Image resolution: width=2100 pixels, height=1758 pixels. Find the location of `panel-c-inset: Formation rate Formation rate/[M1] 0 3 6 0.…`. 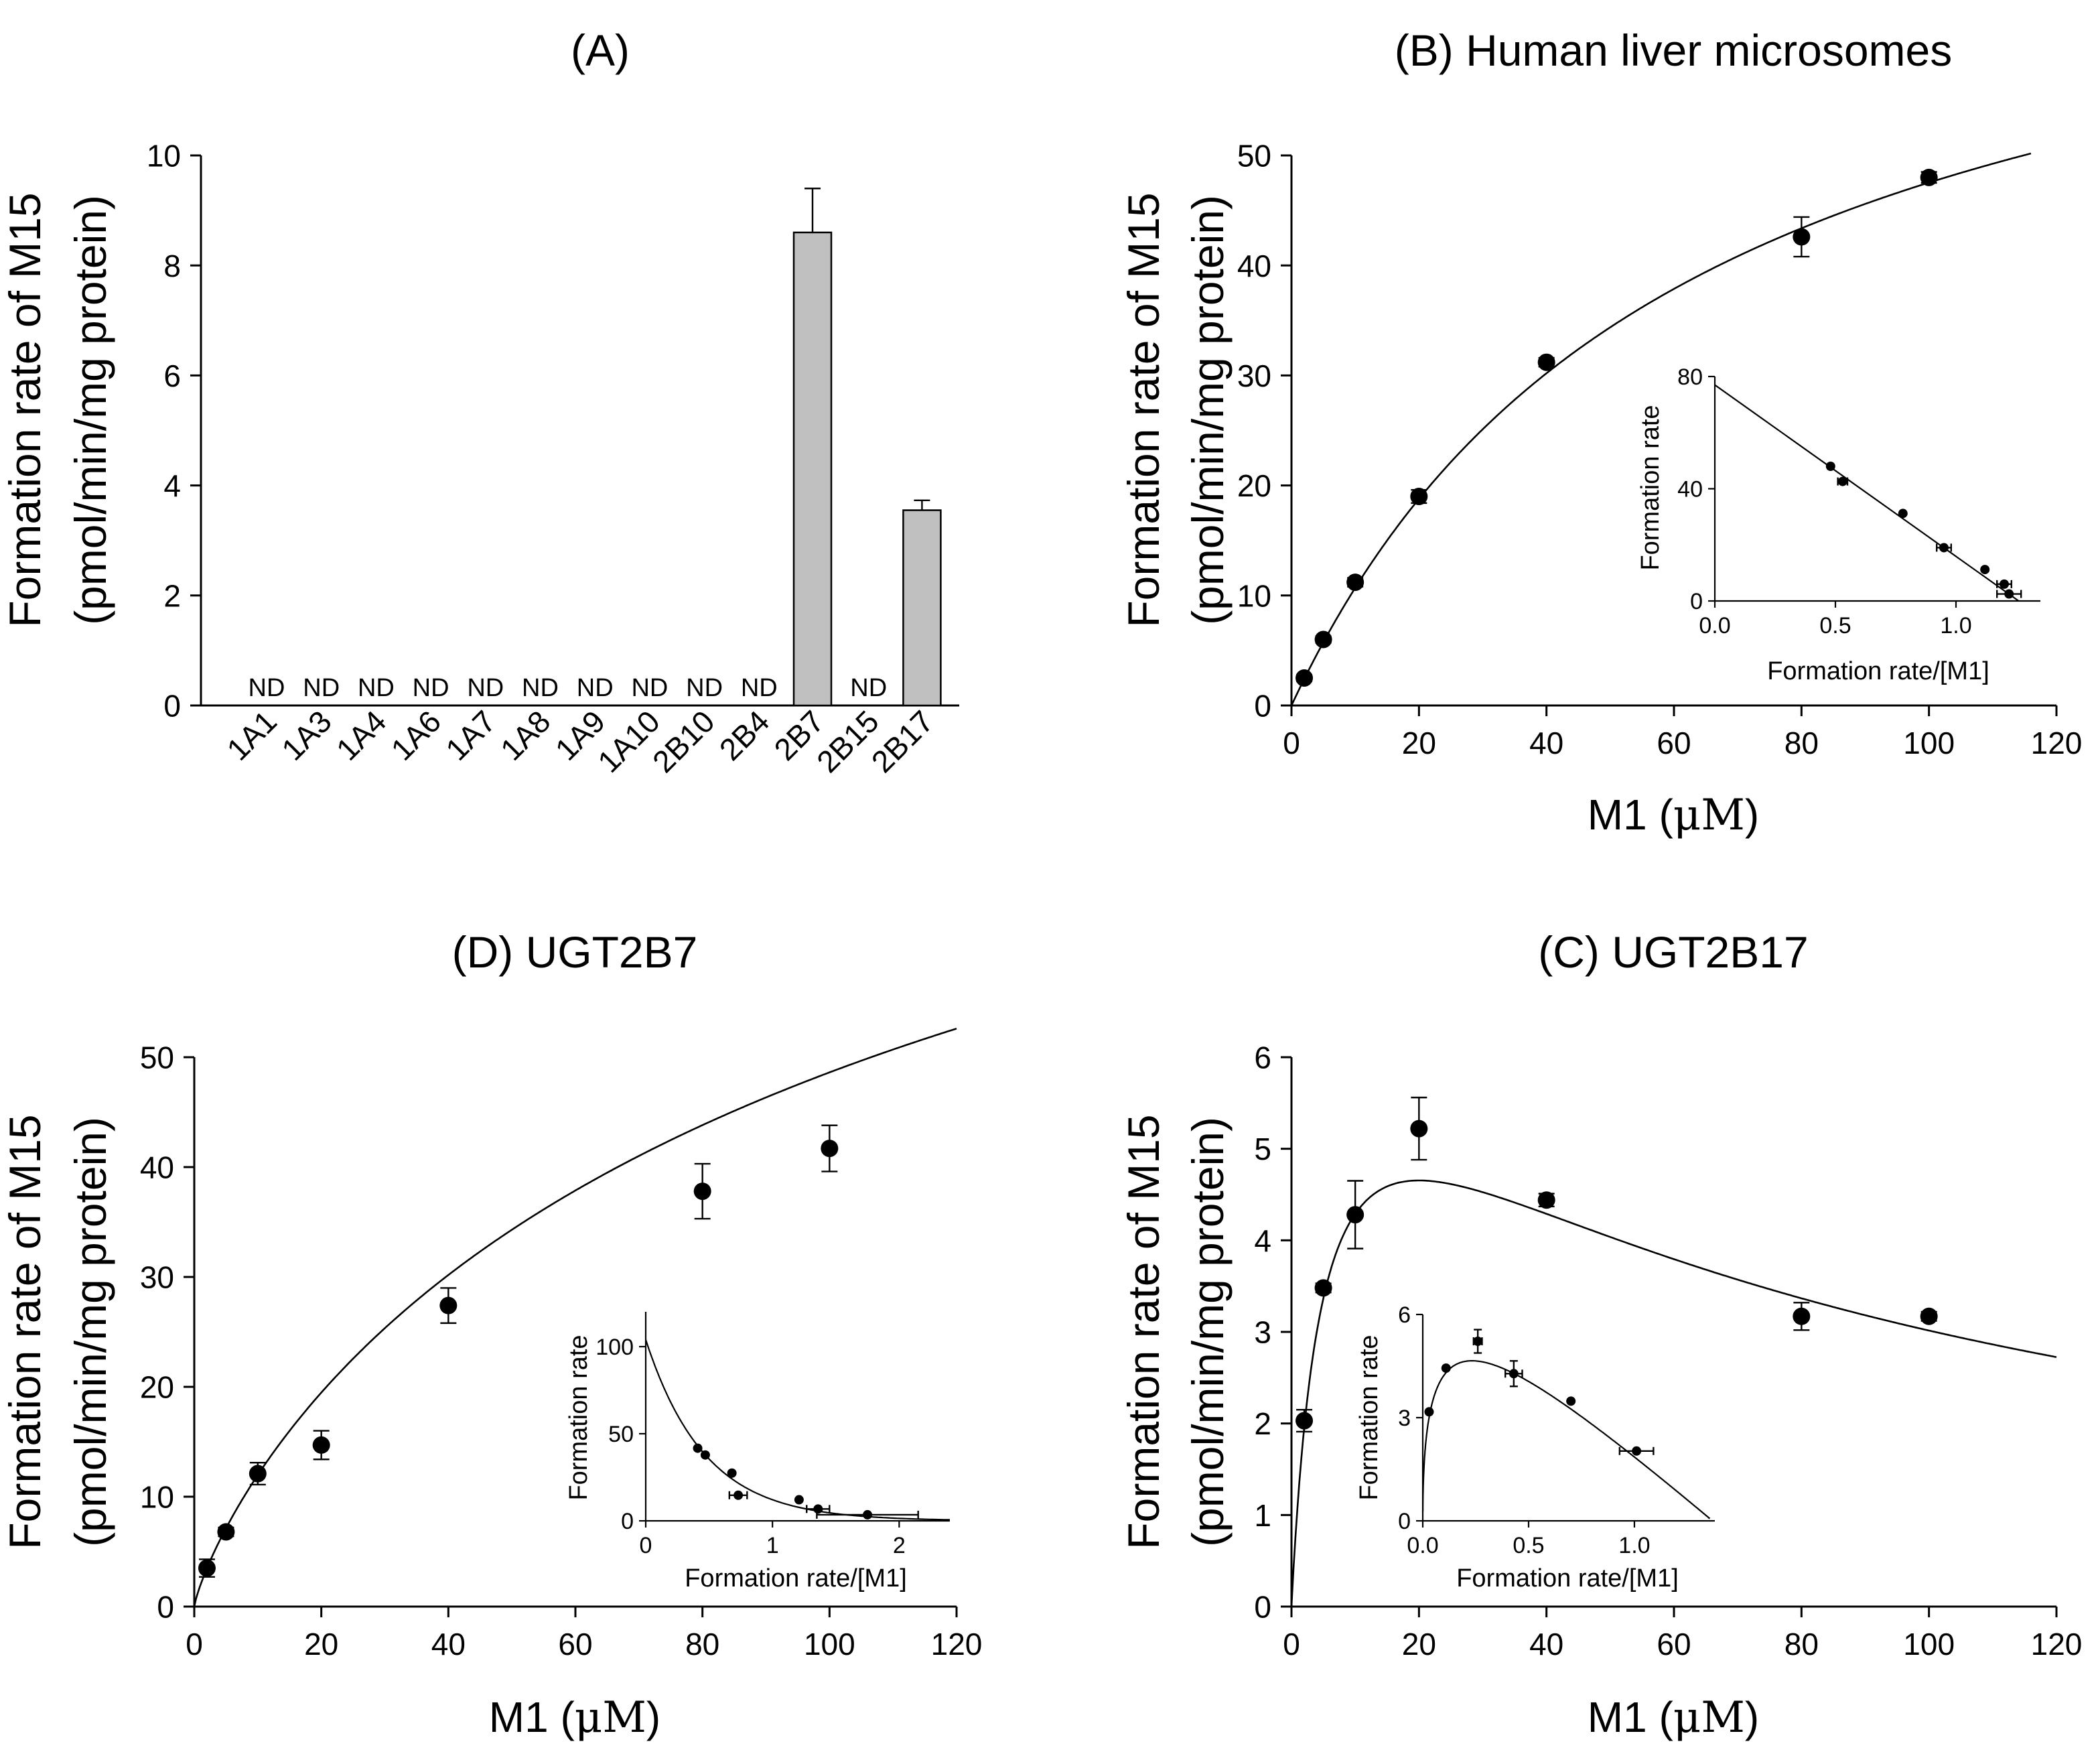

panel-c-inset: Formation rate Formation rate/[M1] 0 3 6 0.… is located at coordinates (1535, 1447).